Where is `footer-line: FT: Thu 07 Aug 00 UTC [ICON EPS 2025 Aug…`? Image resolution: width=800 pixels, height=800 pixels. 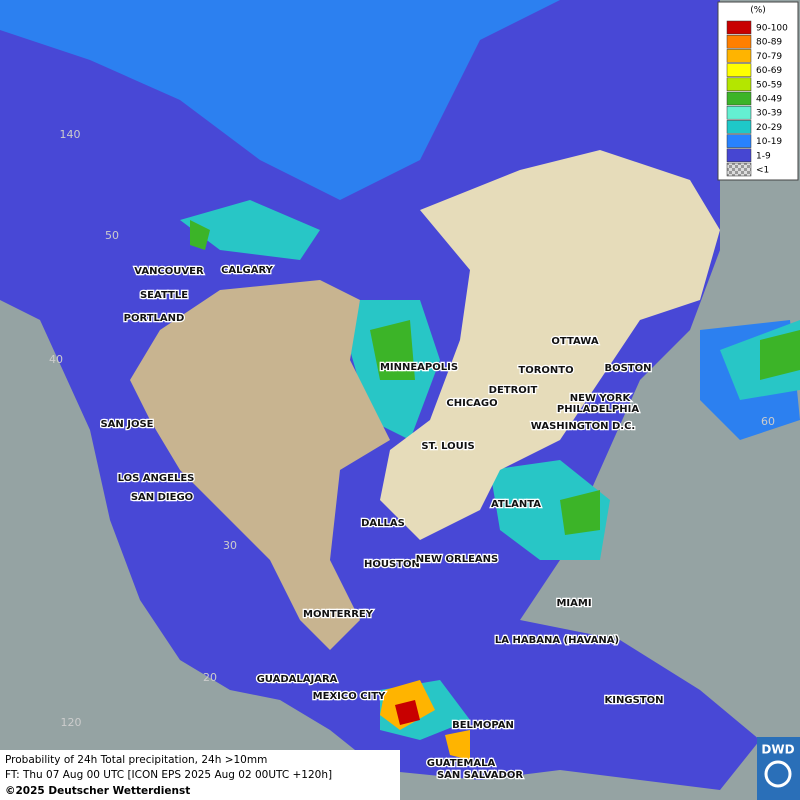
footer-line: FT: Thu 07 Aug 00 UTC [ICON EPS 2025 Aug… is located at coordinates (168, 775).